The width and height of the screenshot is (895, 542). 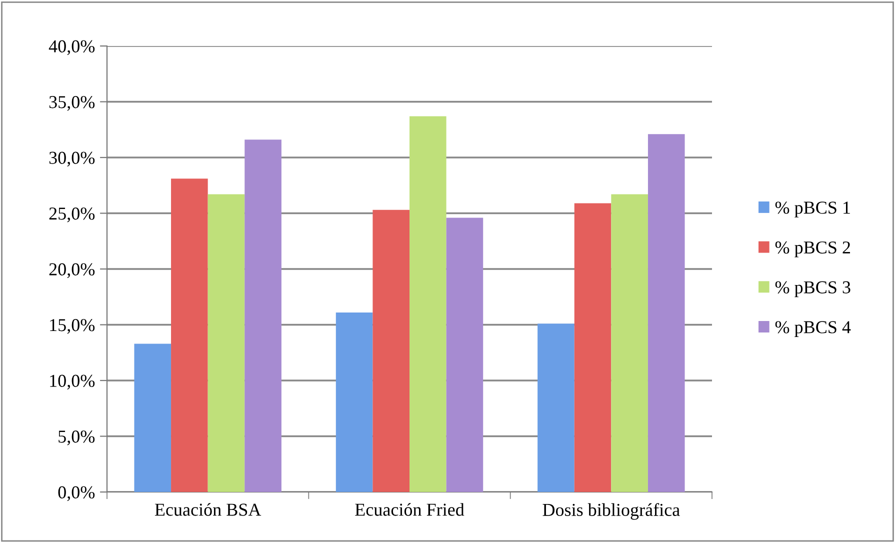 What do you see at coordinates (71, 48) in the screenshot?
I see `y-tick-label: 40,0%` at bounding box center [71, 48].